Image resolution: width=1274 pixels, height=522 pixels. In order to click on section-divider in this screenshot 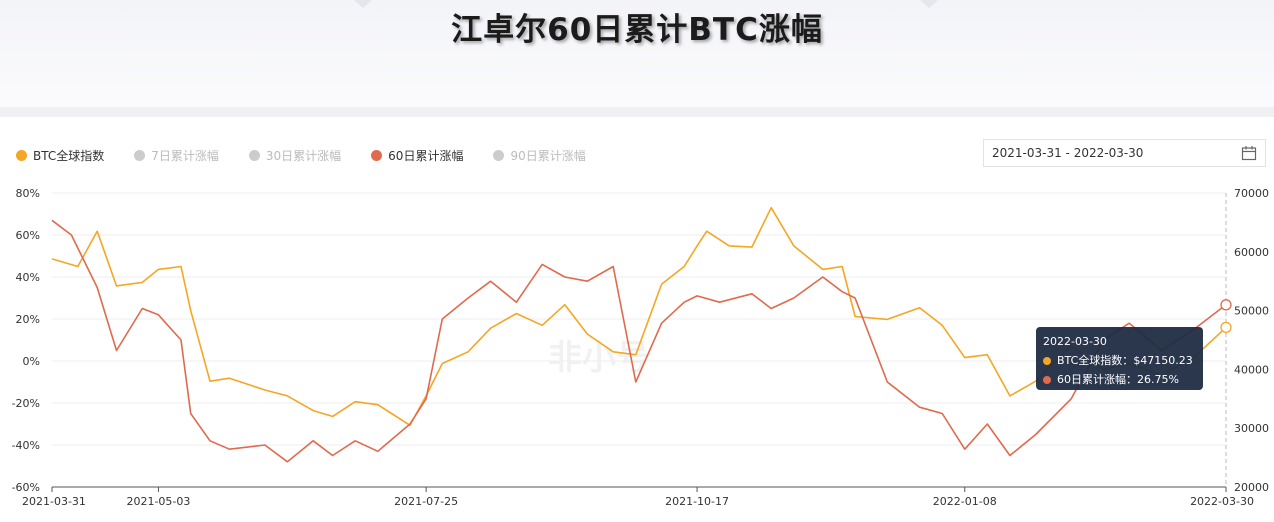, I will do `click(637, 112)`.